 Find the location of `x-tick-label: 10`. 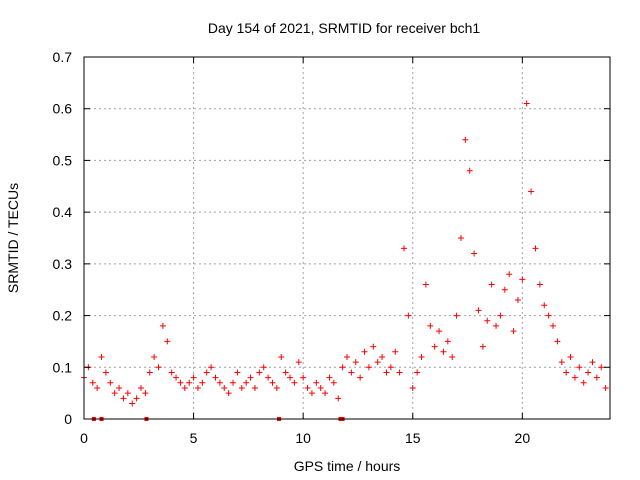

x-tick-label: 10 is located at coordinates (303, 438).